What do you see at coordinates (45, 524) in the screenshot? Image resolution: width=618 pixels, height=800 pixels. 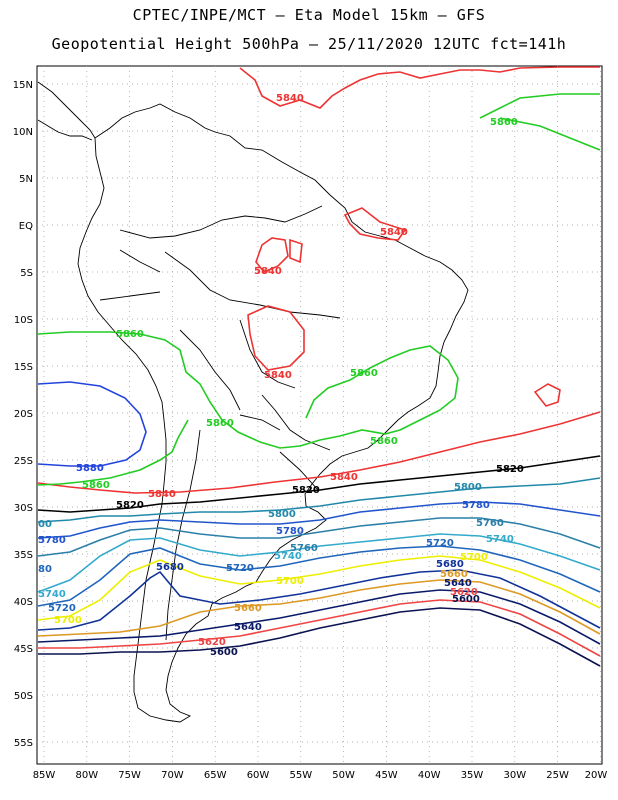 I see `label-00-edge: 00` at bounding box center [45, 524].